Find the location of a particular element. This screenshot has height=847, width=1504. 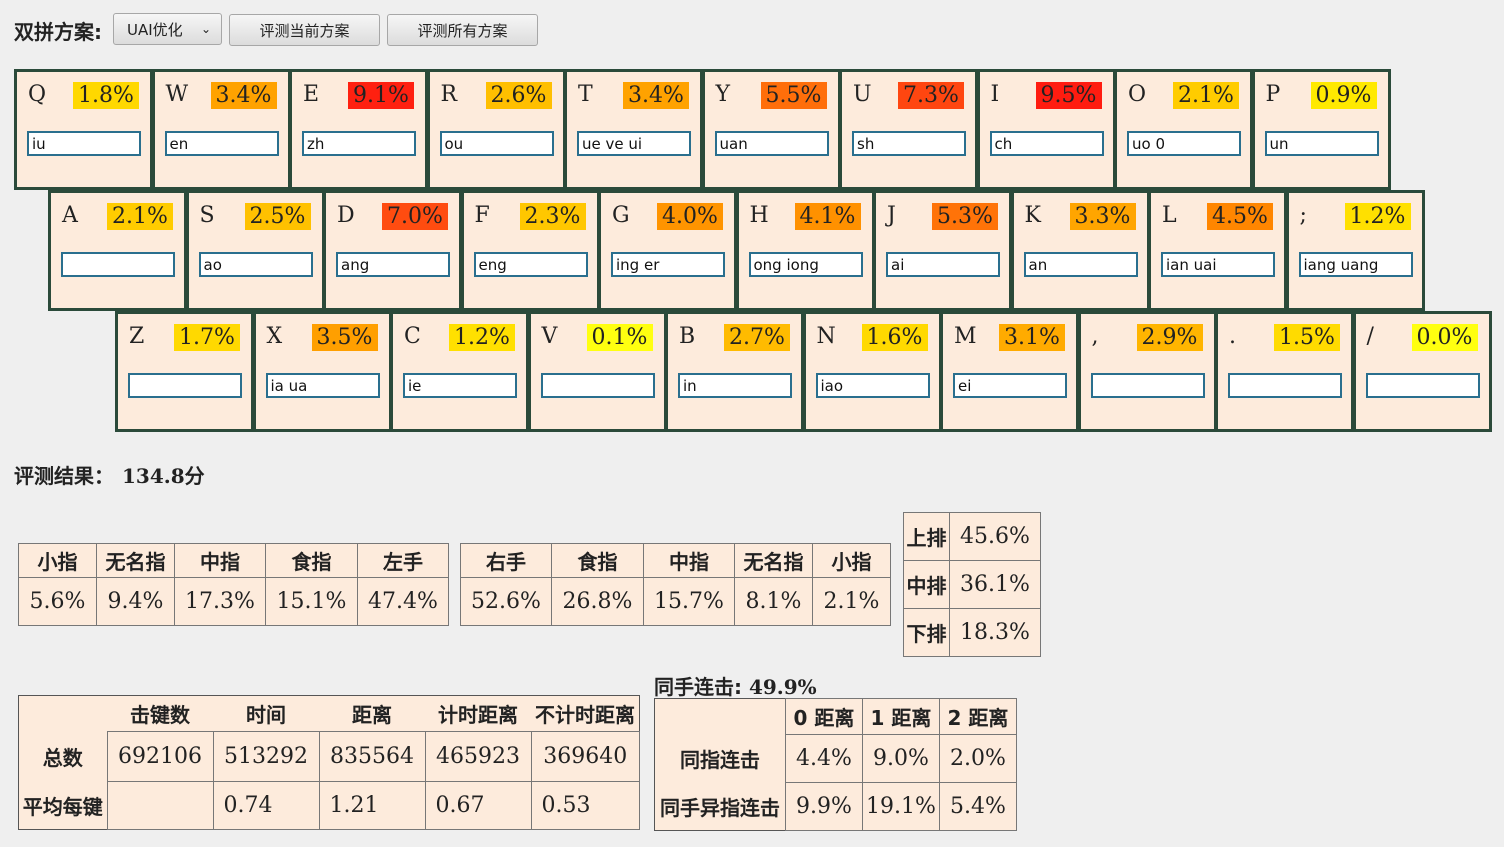

key-mapping-input: ue ve ui is located at coordinates (634, 143).